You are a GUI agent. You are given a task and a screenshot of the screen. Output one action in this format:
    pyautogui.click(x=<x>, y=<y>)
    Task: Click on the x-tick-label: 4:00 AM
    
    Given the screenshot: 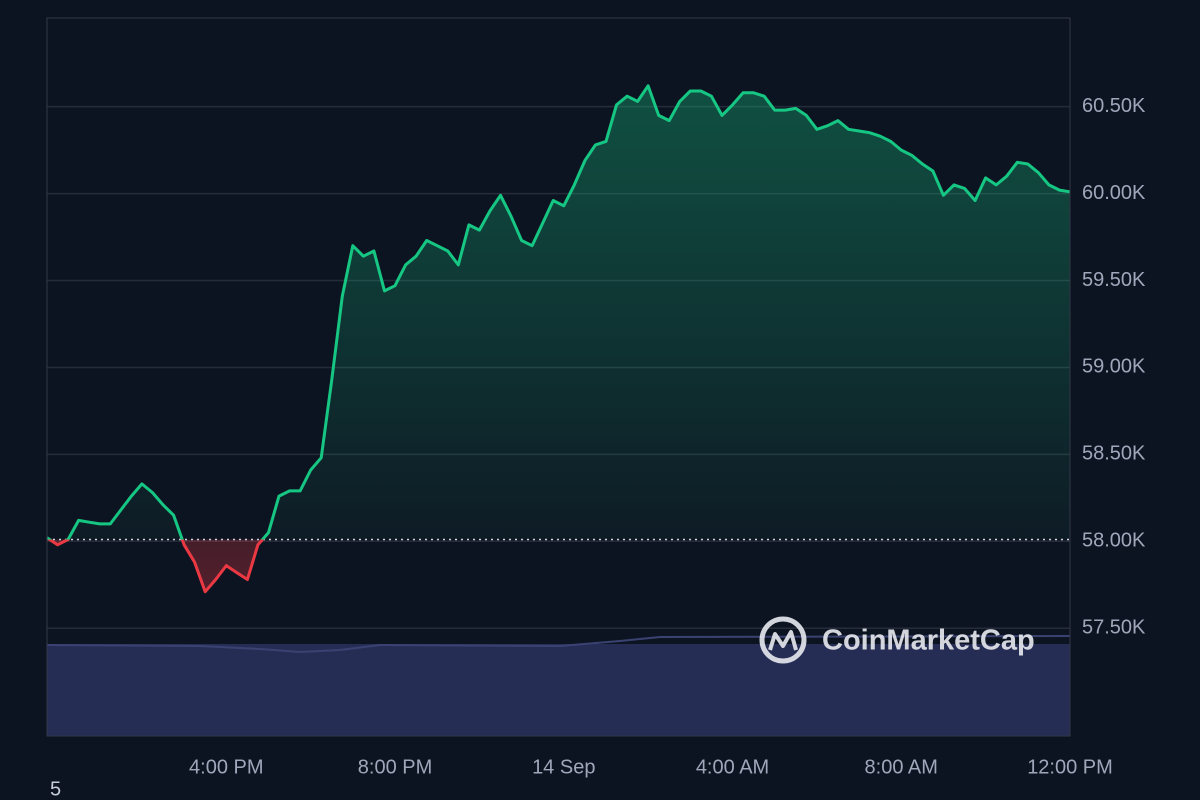 What is the action you would take?
    pyautogui.click(x=732, y=767)
    